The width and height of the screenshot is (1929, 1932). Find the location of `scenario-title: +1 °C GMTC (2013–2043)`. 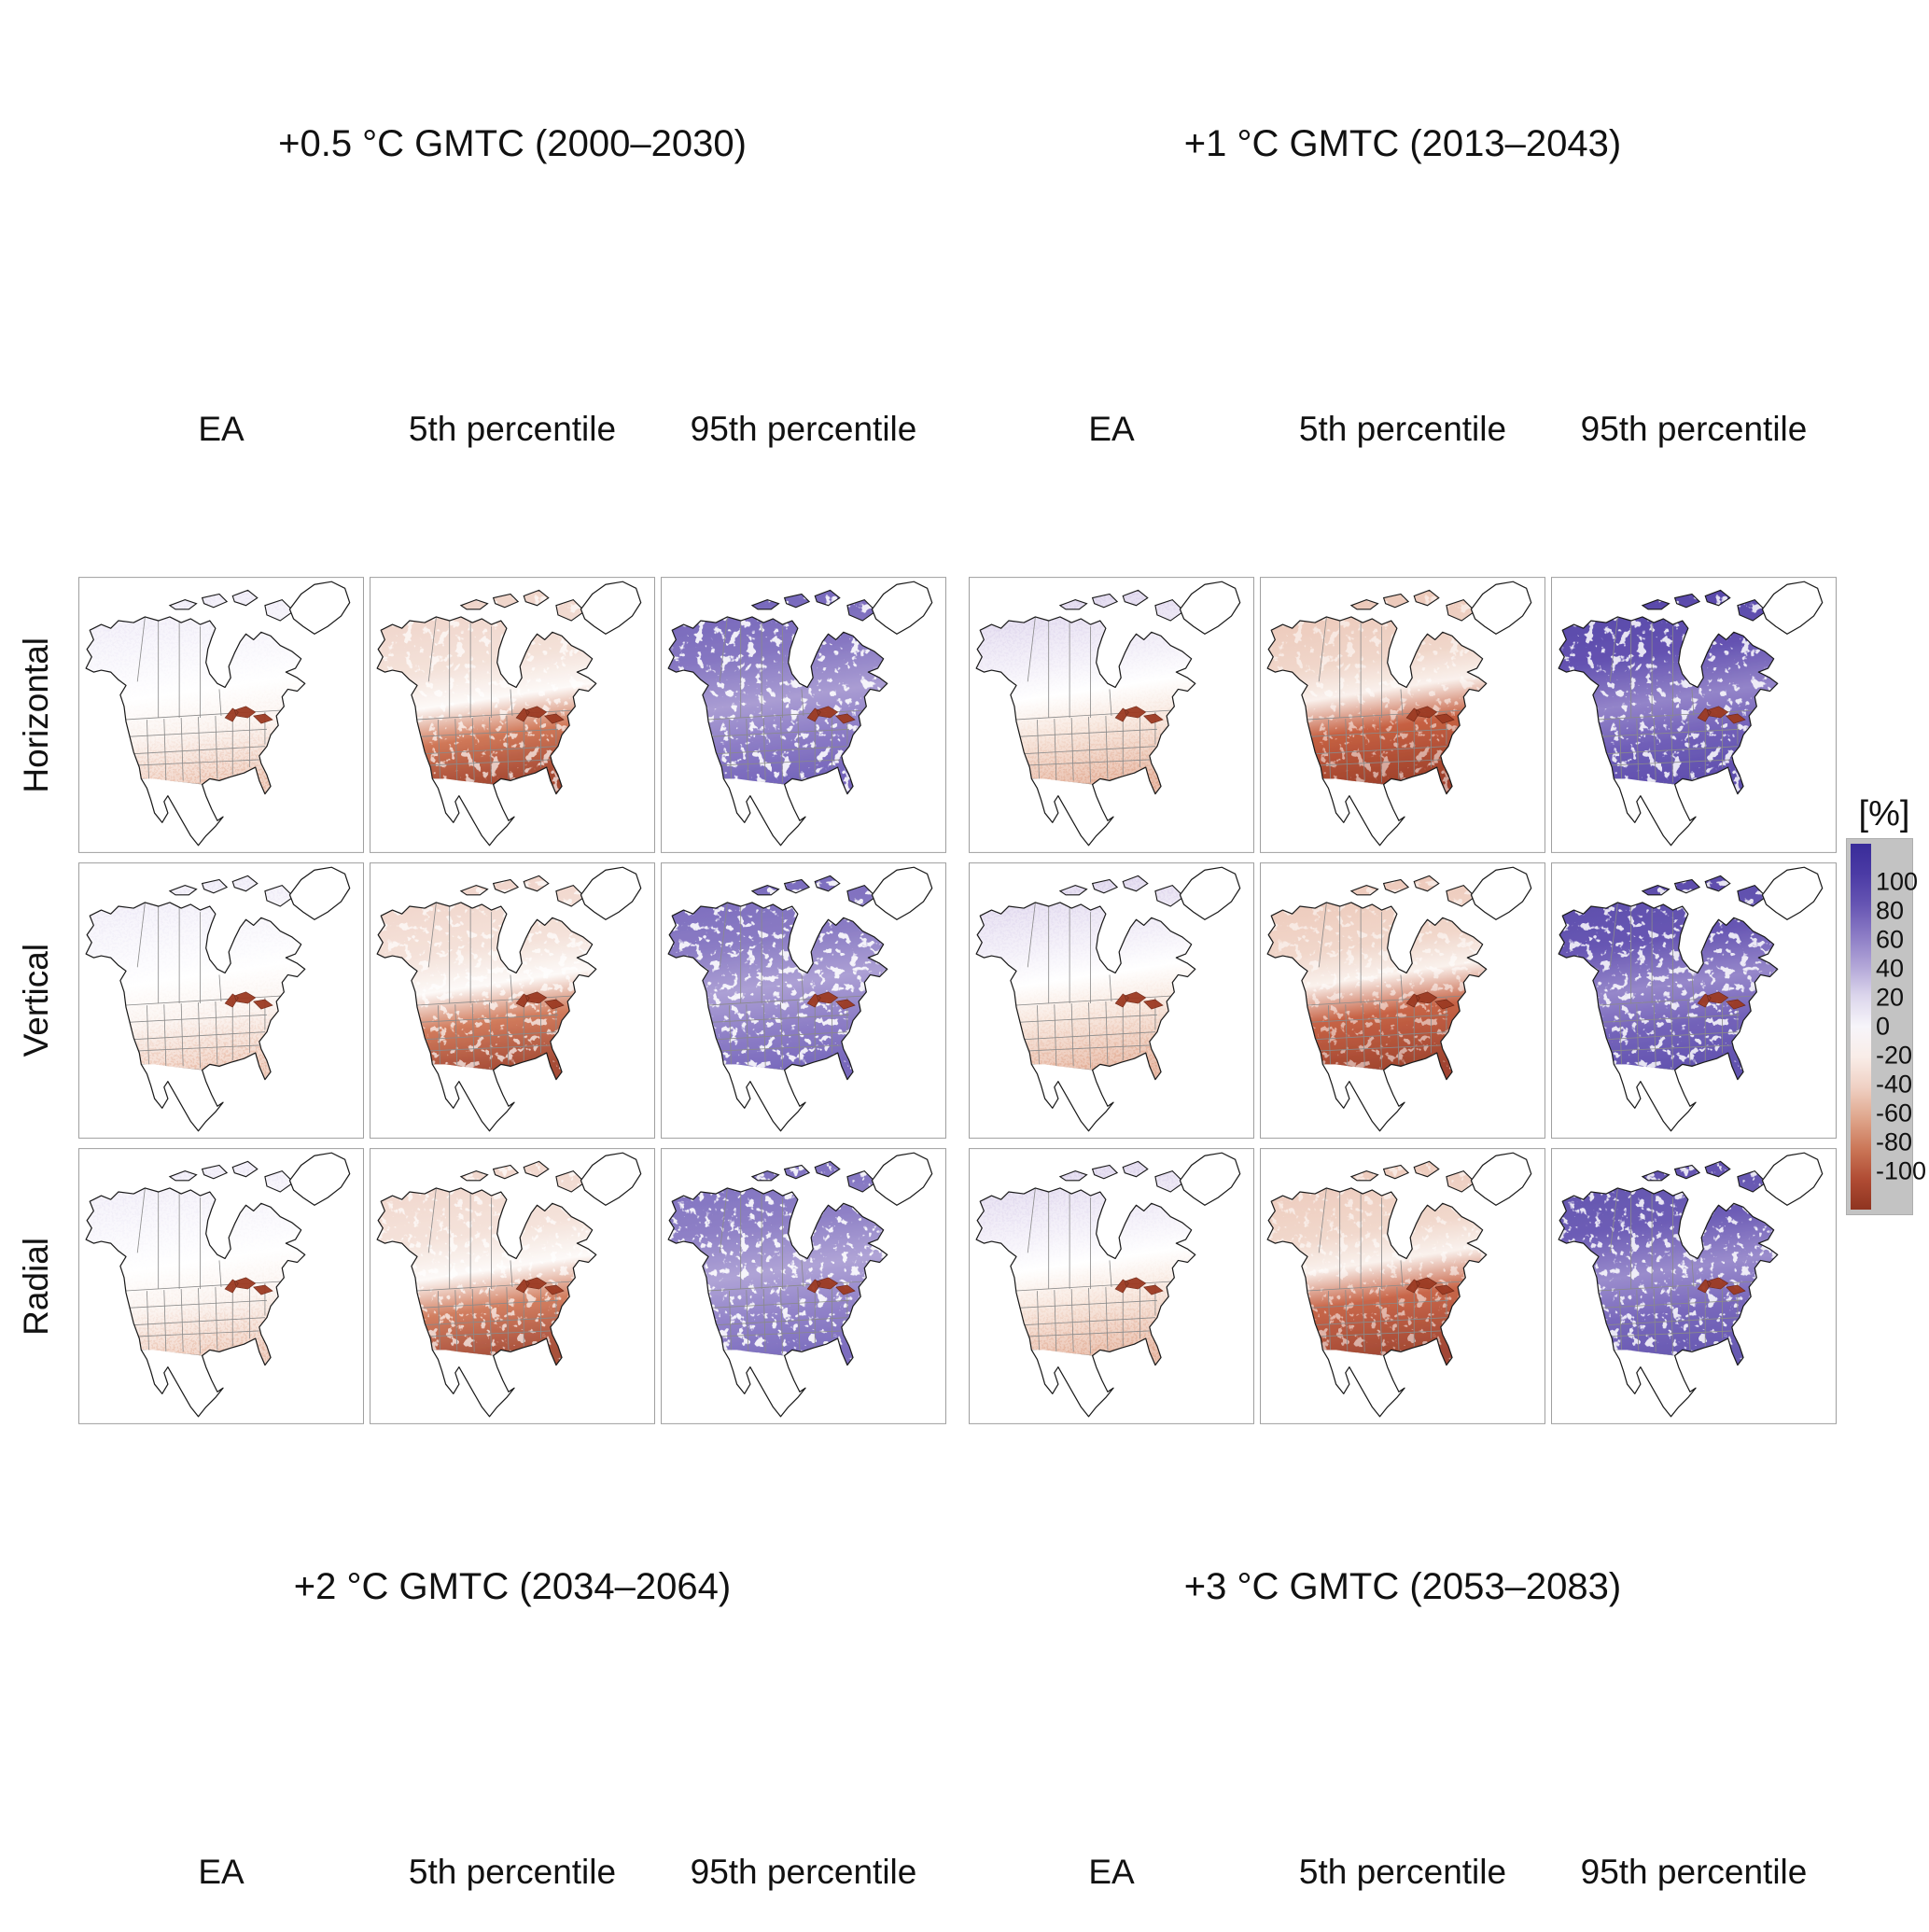

scenario-title: +1 °C GMTC (2013–2043) is located at coordinates (1403, 143).